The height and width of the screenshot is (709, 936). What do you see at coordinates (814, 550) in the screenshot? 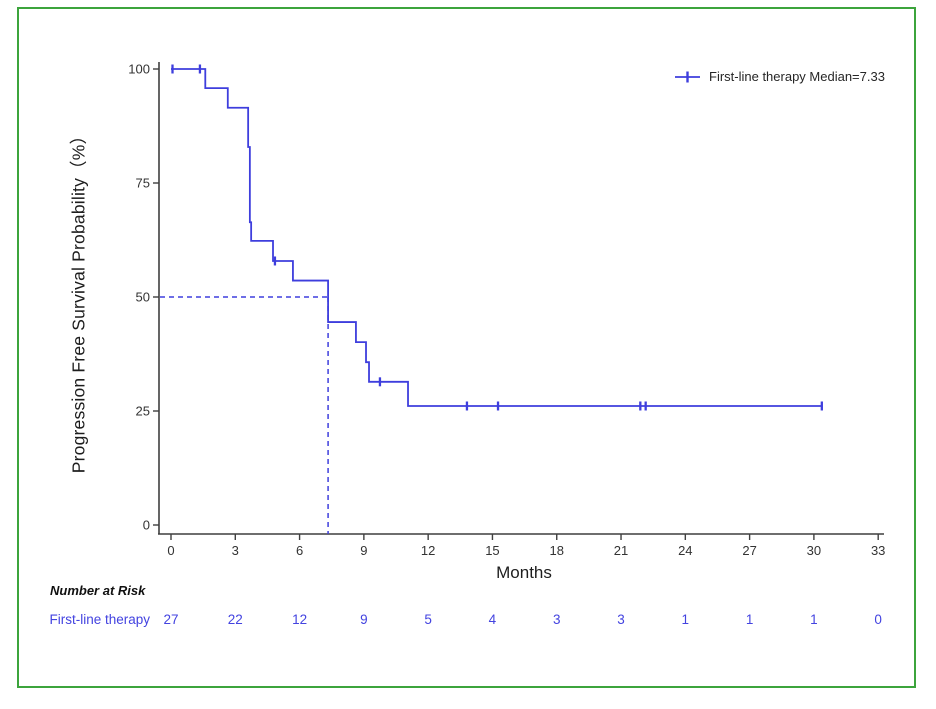
I see `x-tick-label: 30` at bounding box center [814, 550].